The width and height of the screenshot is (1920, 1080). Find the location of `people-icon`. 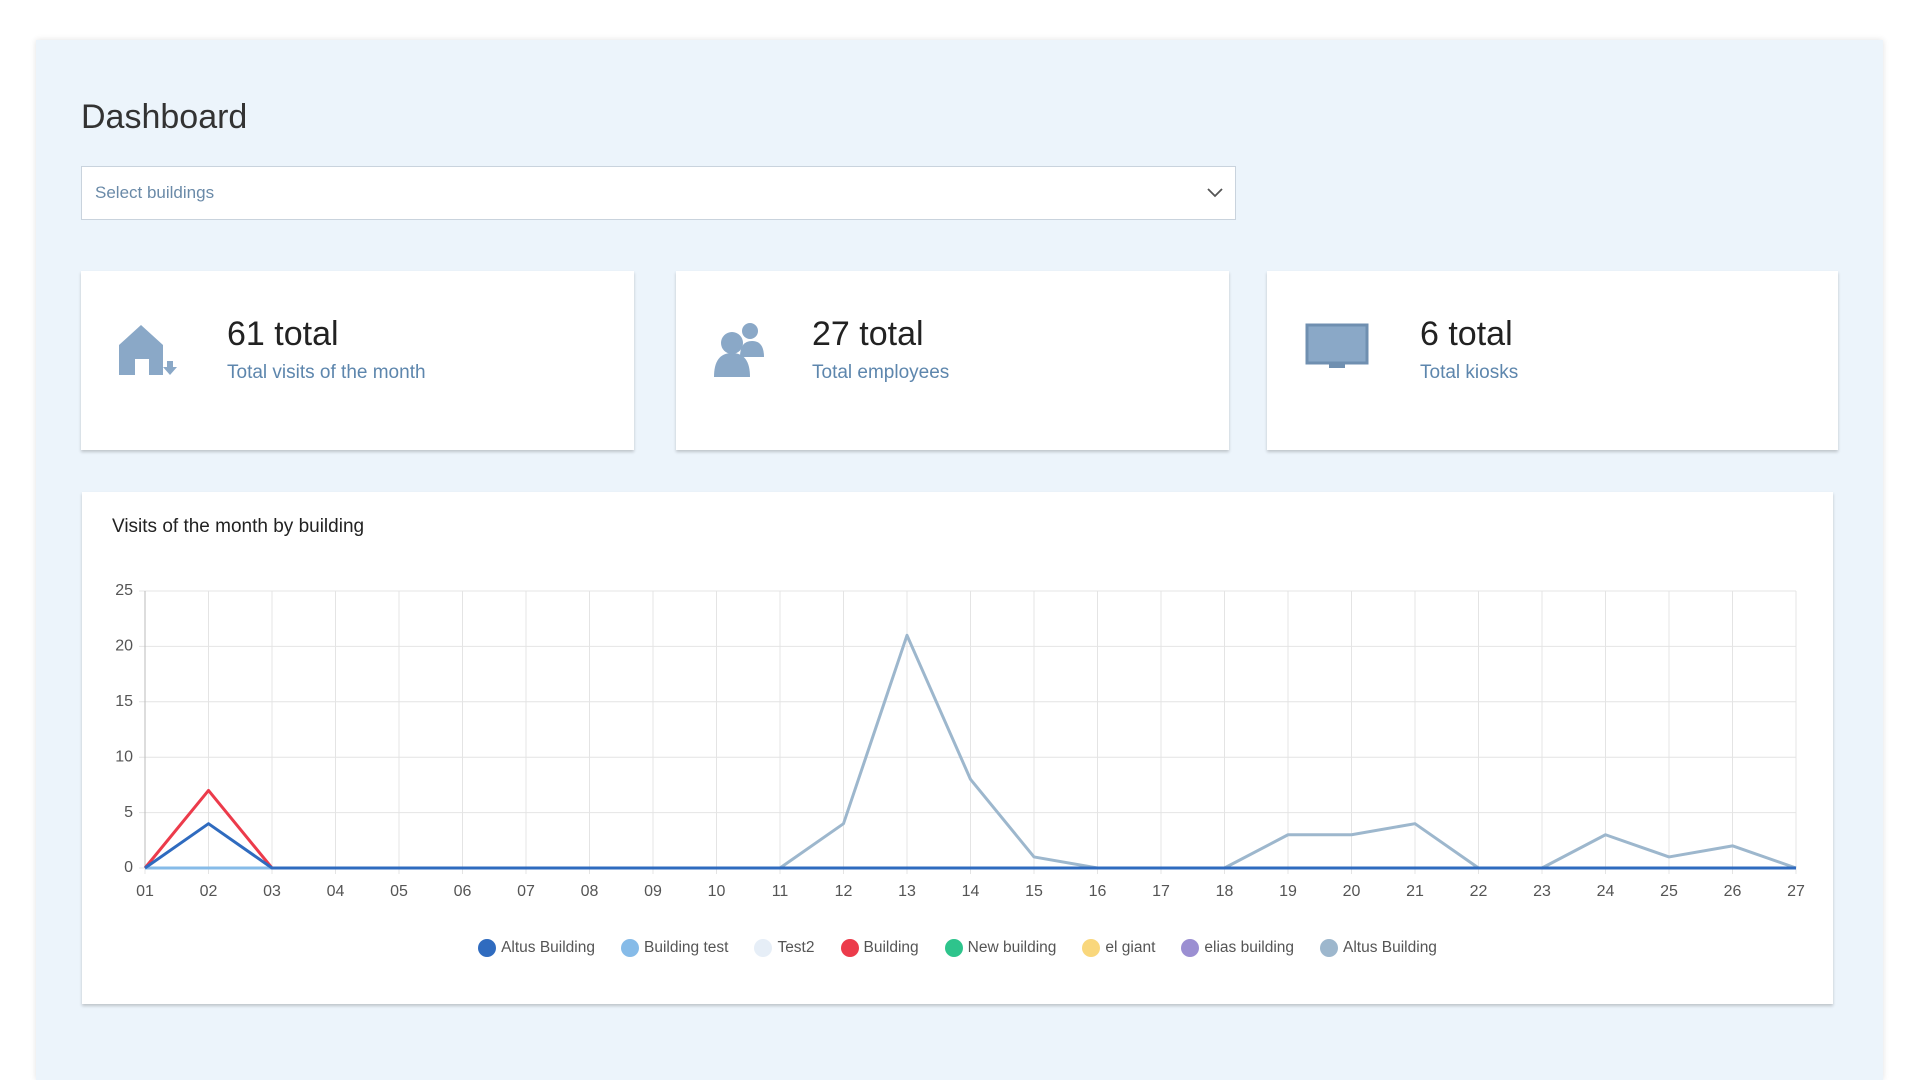

people-icon is located at coordinates (739, 350).